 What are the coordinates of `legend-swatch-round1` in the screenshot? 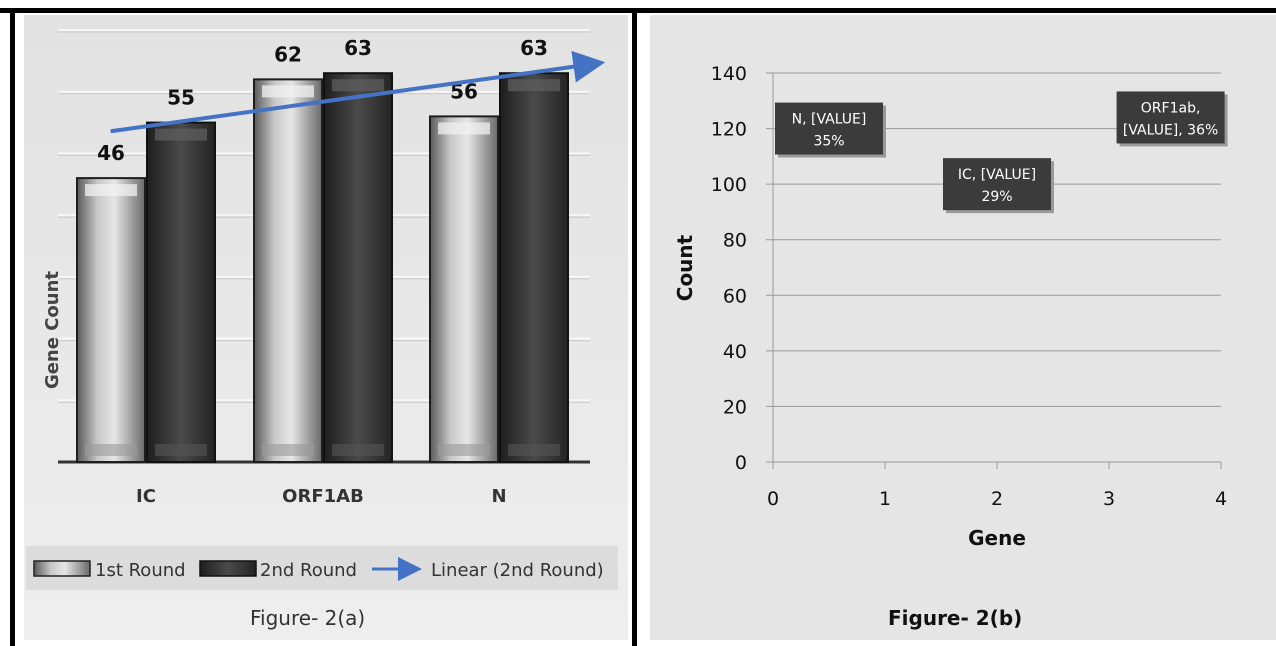 It's located at (62, 568).